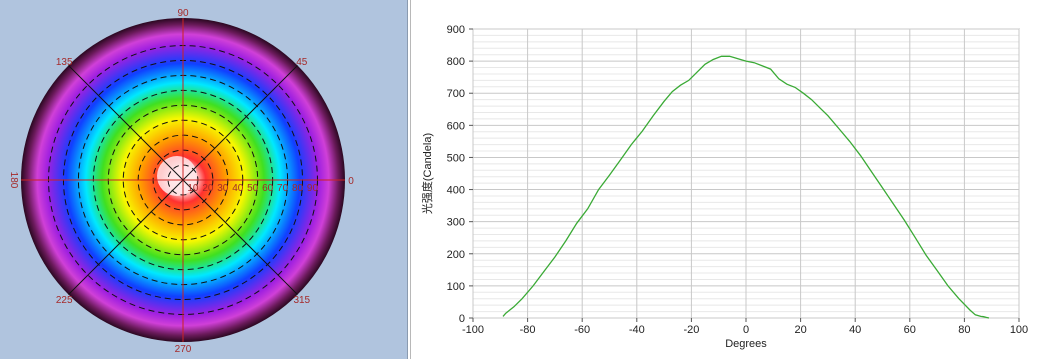  Describe the element at coordinates (302, 62) in the screenshot. I see `polar-angle-label-45: 45` at that location.